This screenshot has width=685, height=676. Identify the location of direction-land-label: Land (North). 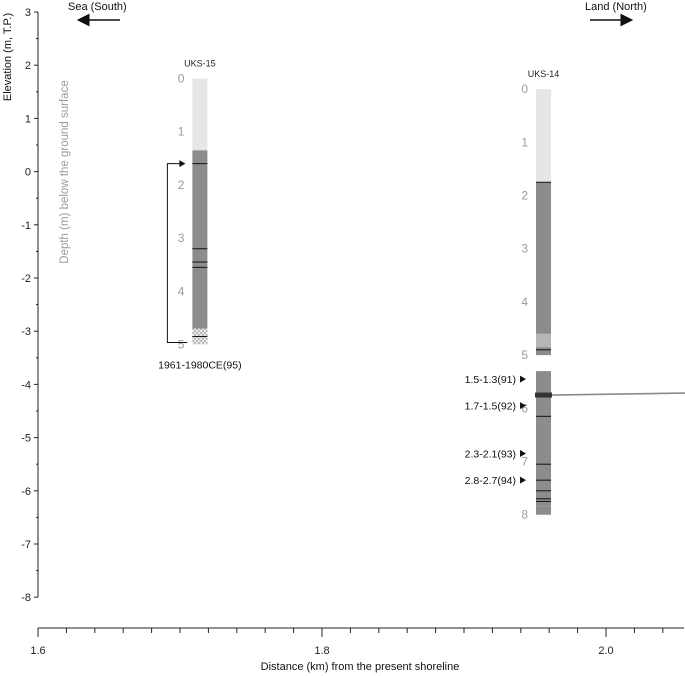
(616, 7).